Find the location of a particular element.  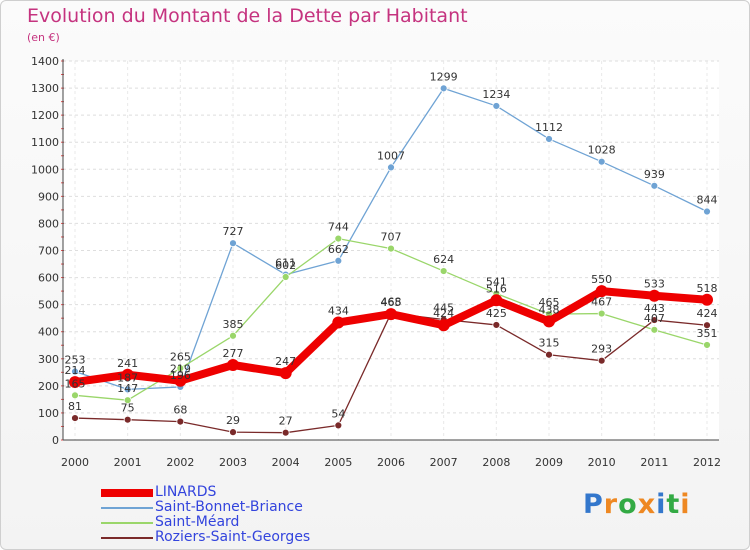

data-label: 518 is located at coordinates (707, 288).